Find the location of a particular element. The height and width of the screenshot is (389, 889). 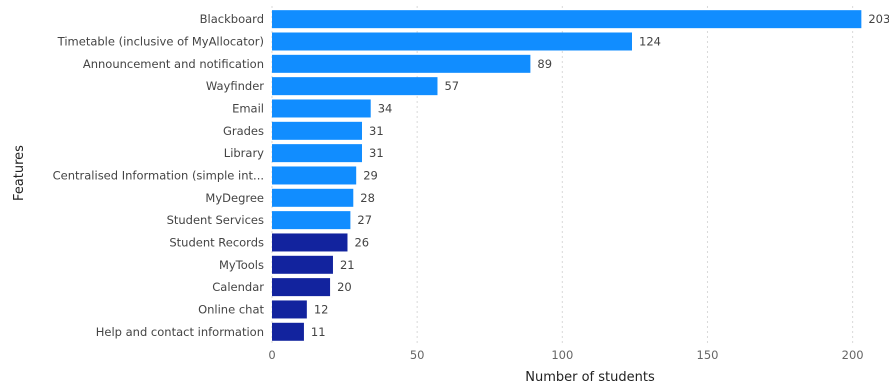

data-label: 29 is located at coordinates (370, 175).